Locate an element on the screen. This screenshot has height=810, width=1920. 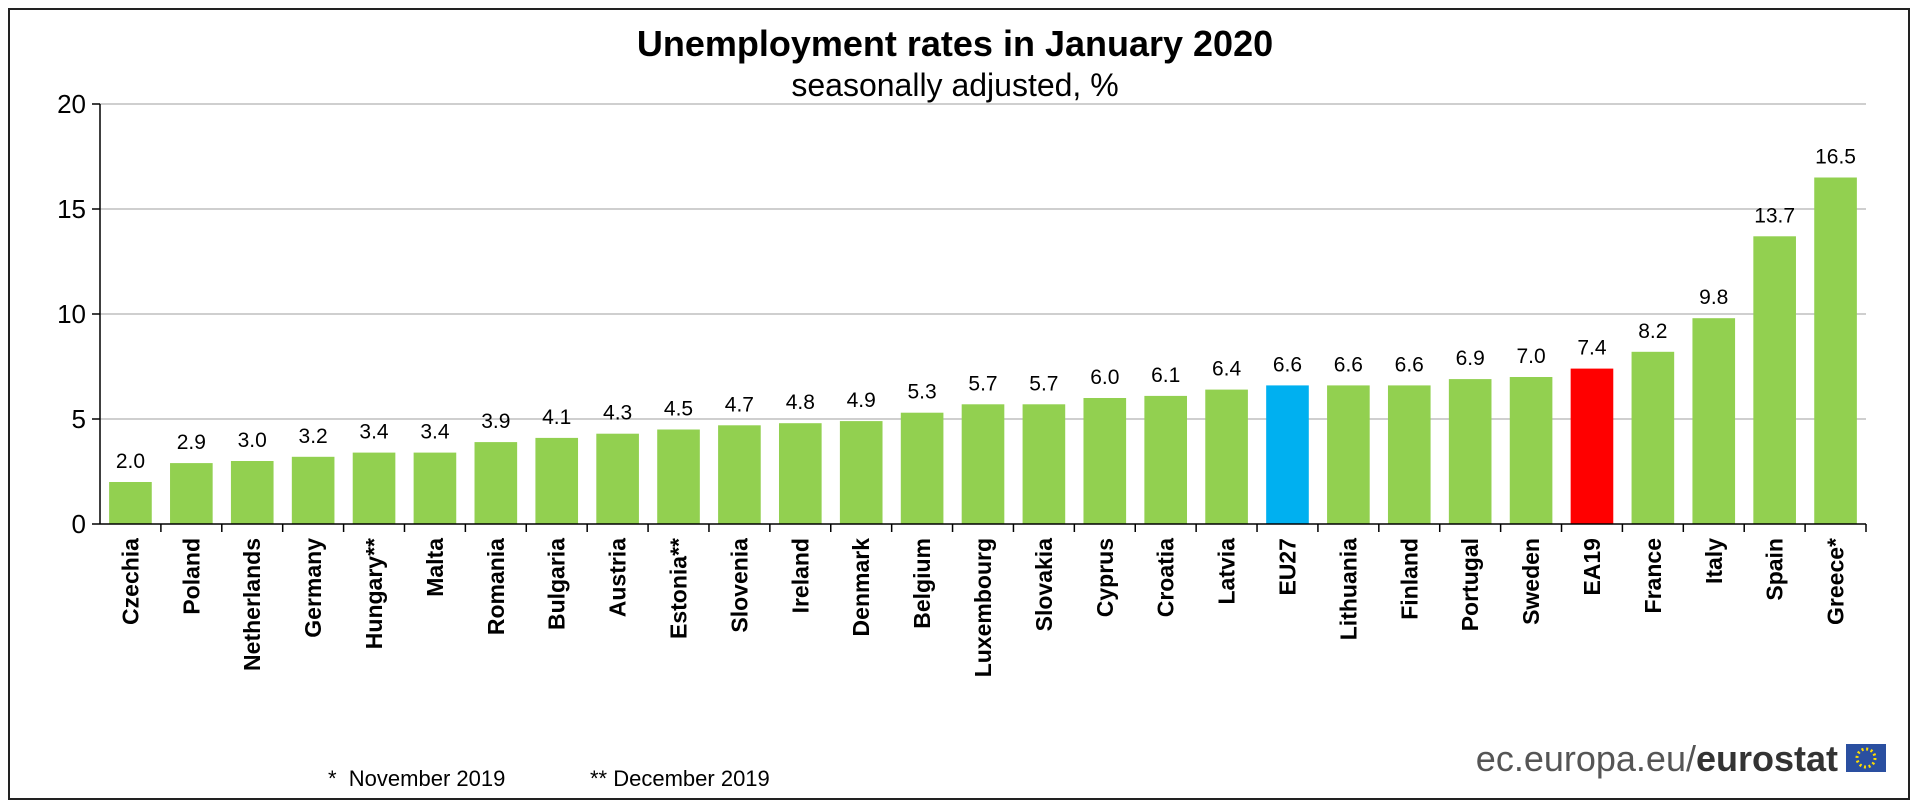
value-label-spain: 13.7 is located at coordinates (1774, 215).